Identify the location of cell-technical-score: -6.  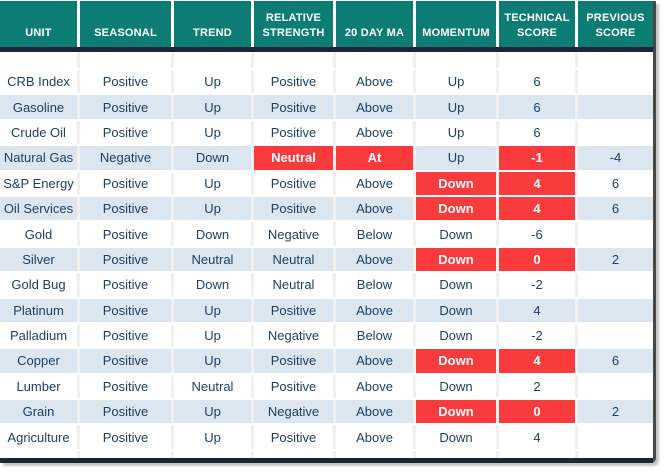
(537, 234).